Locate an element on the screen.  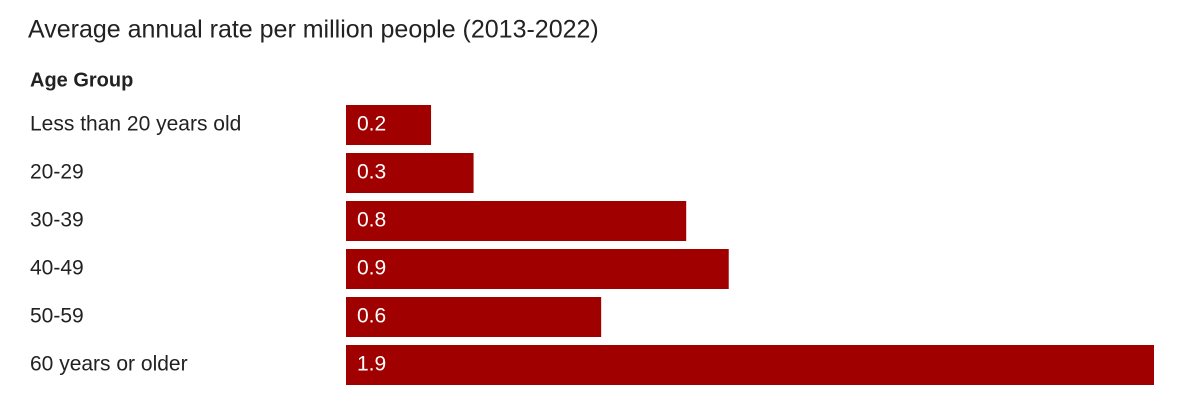
value-label: 0.8 is located at coordinates (371, 220).